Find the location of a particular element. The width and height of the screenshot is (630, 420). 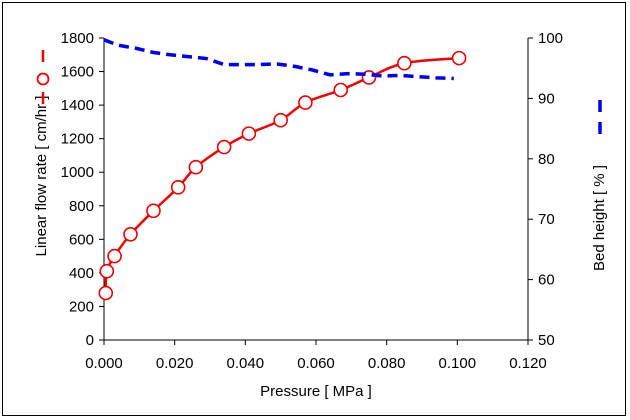

y-tick-label: 400 is located at coordinates (81, 273).